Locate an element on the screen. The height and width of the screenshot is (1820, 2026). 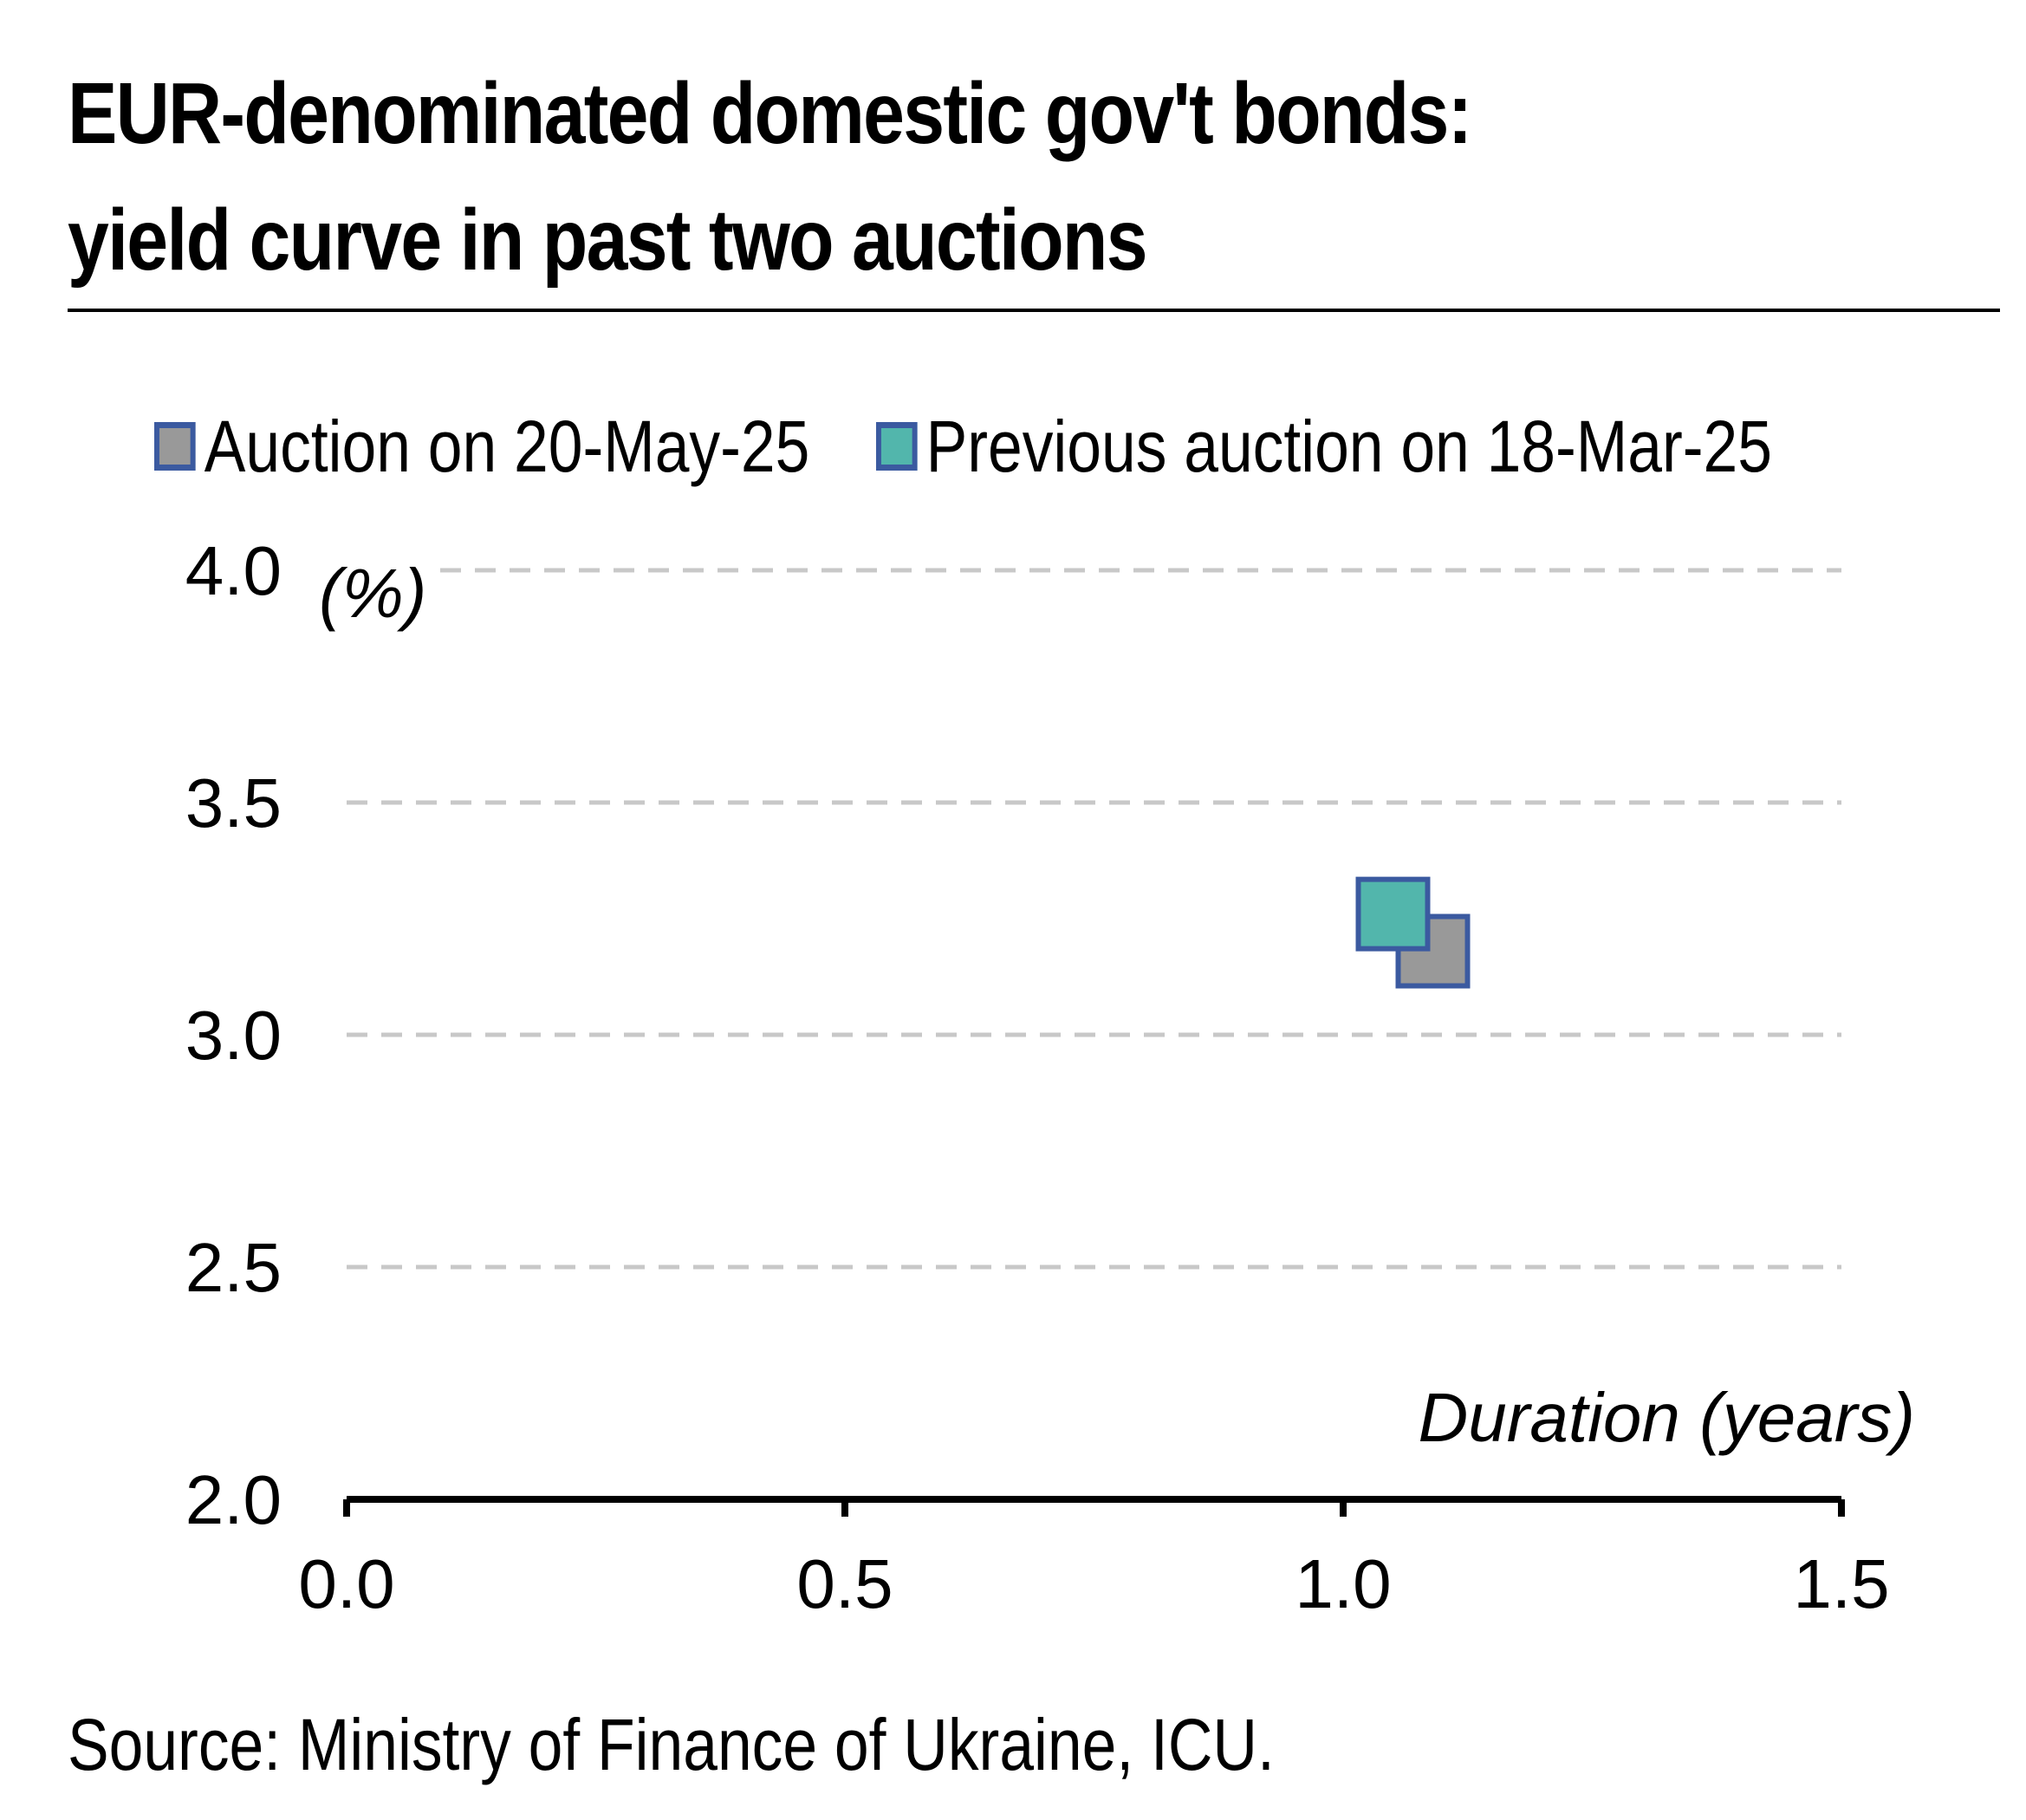
legend-item-current-auction: Auction on 20-May-25 is located at coordinates (481, 447).